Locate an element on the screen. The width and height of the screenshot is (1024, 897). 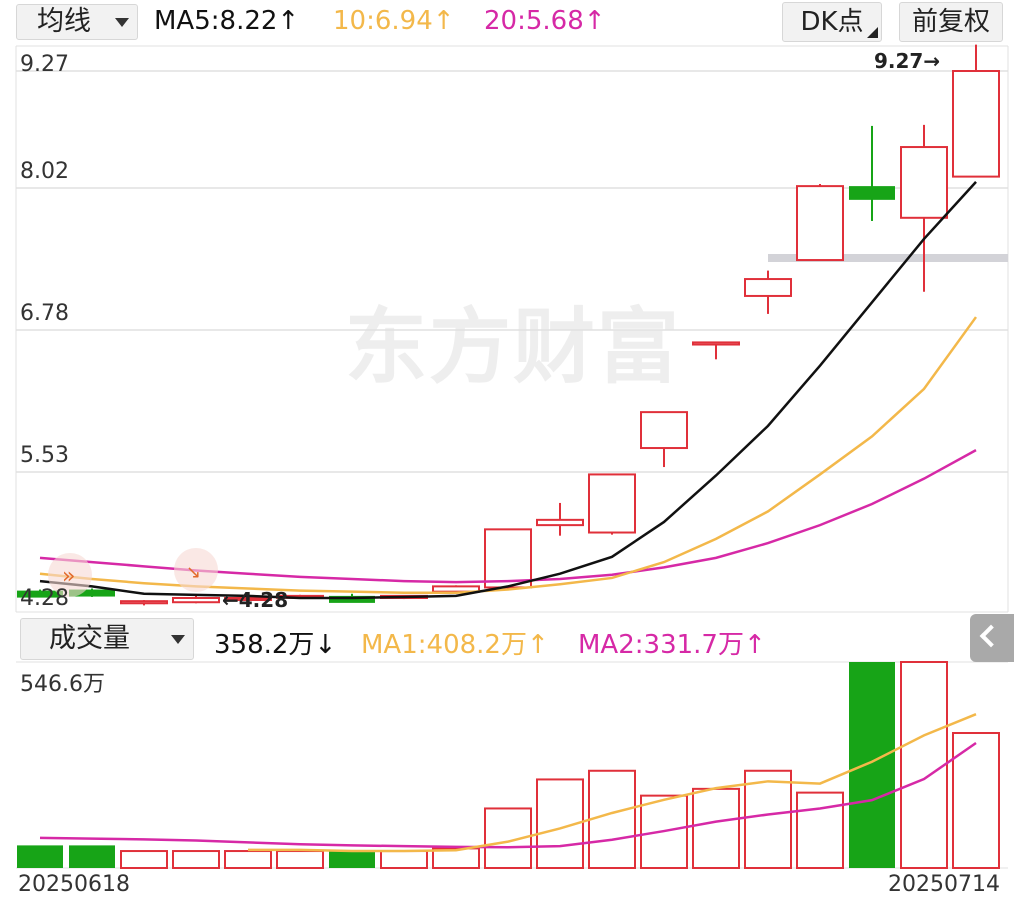
volume-indicator-select: 成交量 is located at coordinates (107, 639).